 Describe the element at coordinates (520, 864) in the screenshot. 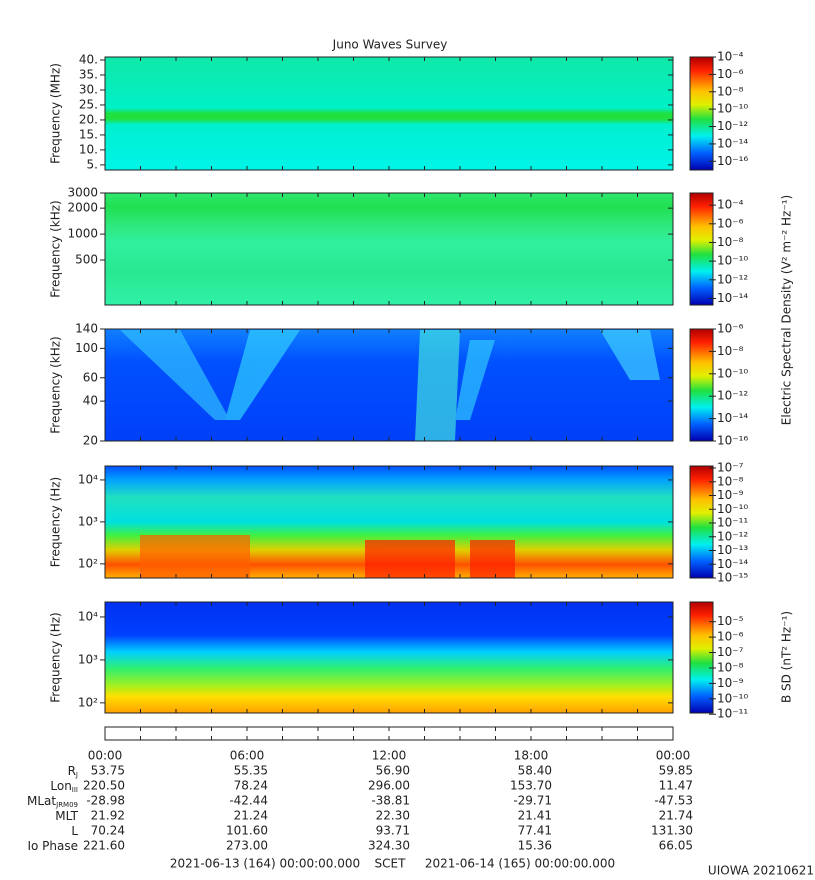

I see `footer-end: 2021-06-14 (165) 00:00:00.000` at that location.